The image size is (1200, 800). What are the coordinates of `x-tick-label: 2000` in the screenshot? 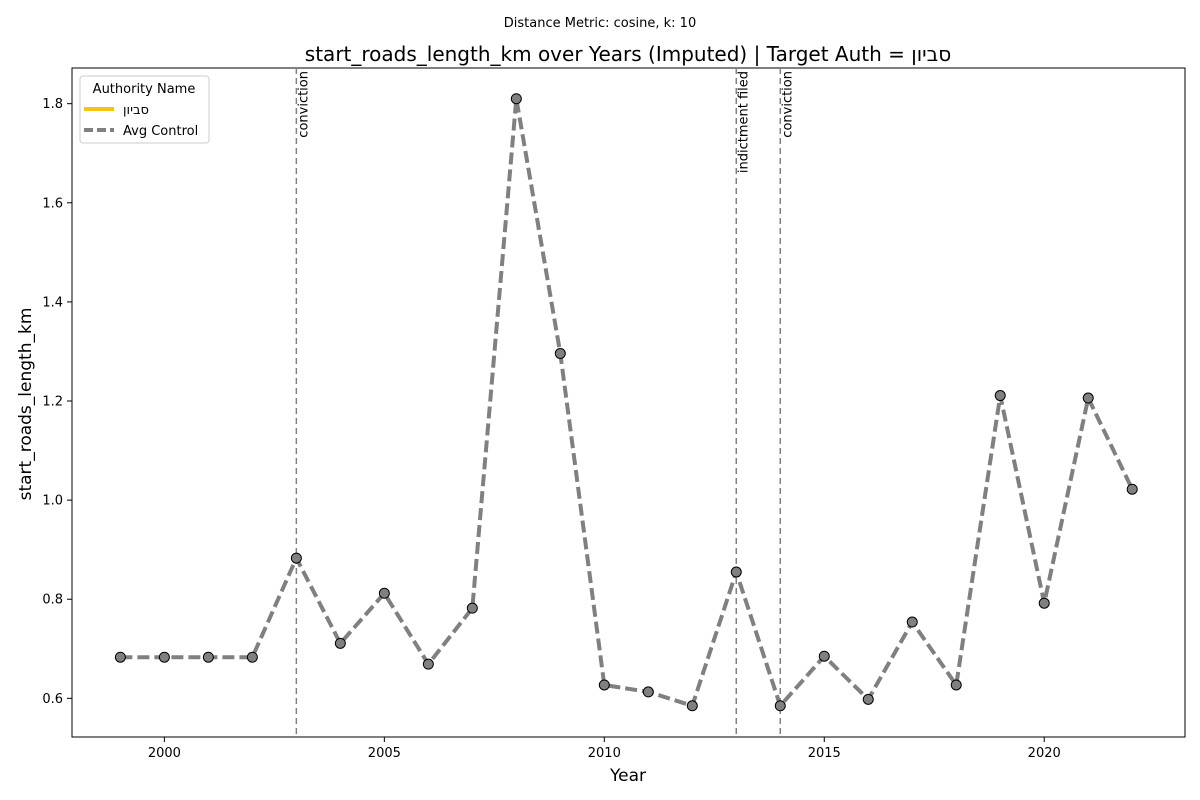 It's located at (164, 753).